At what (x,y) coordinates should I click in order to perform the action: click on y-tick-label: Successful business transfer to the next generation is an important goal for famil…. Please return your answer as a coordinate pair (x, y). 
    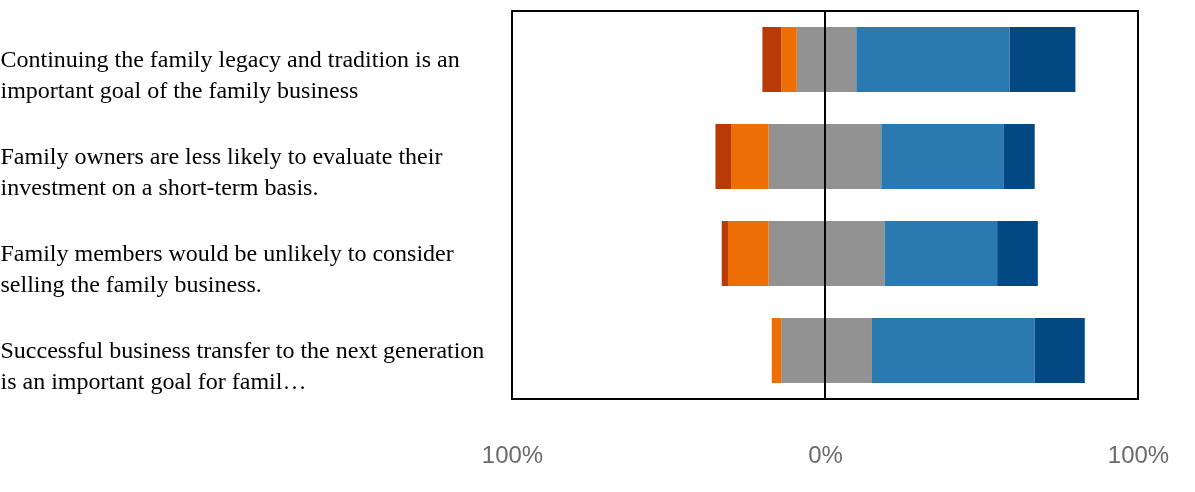
    Looking at the image, I should click on (242, 365).